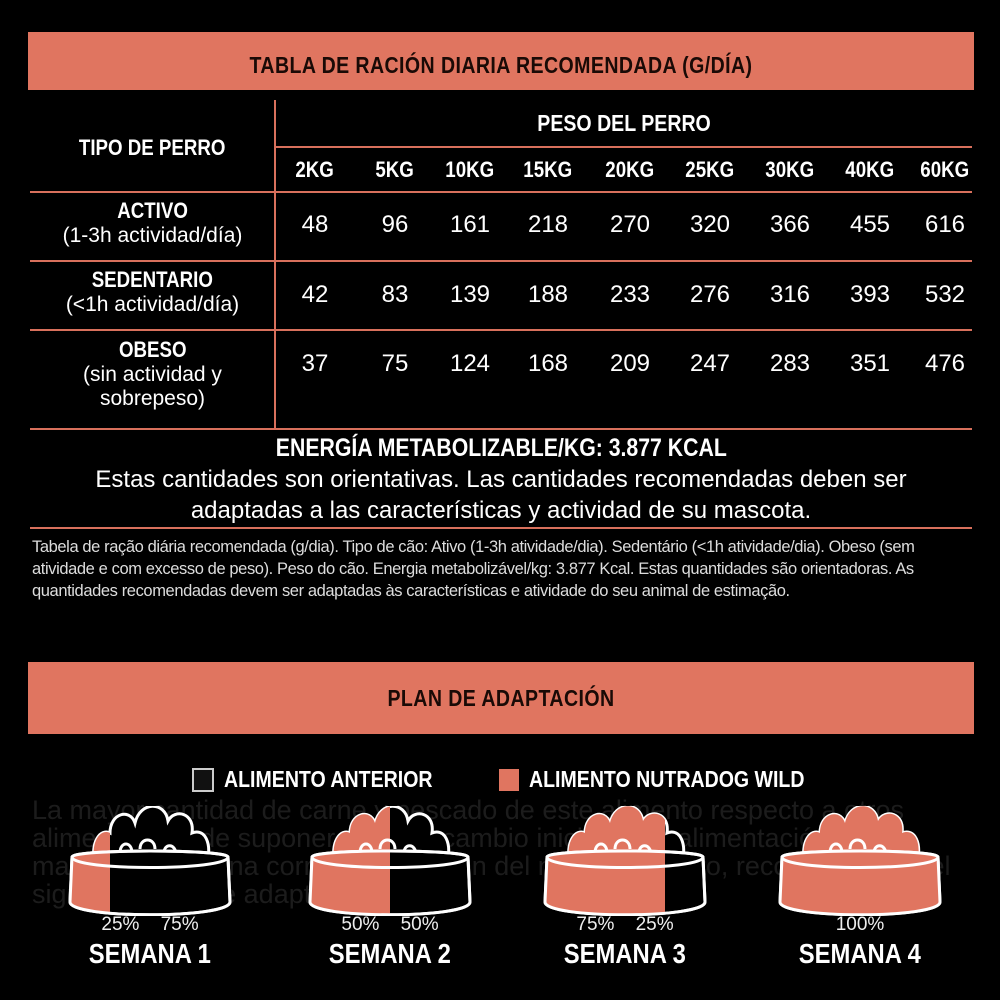  Describe the element at coordinates (710, 224) in the screenshot. I see `table-cell: 320` at that location.